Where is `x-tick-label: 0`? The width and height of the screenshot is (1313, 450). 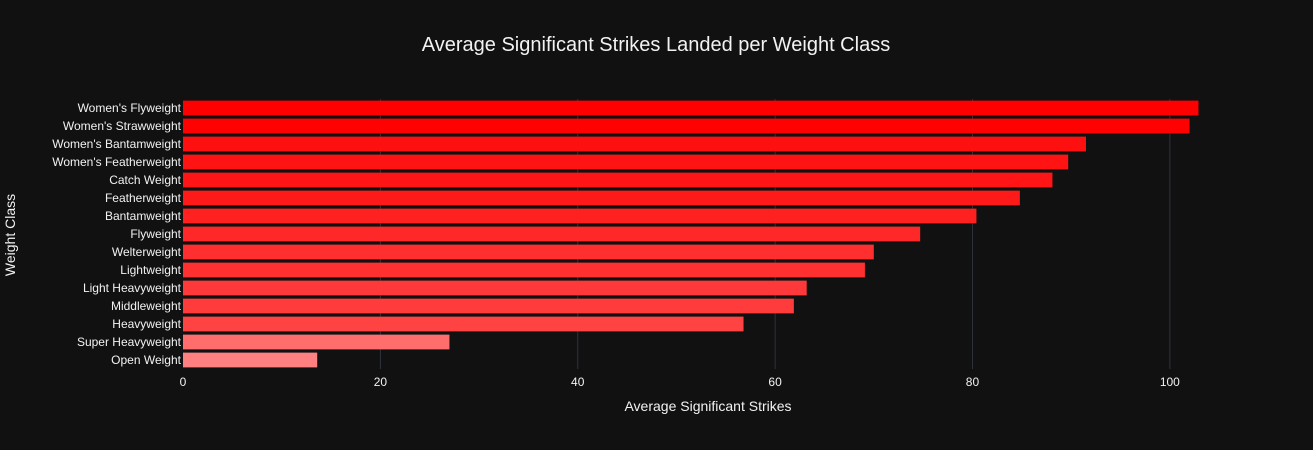 x-tick-label: 0 is located at coordinates (183, 382).